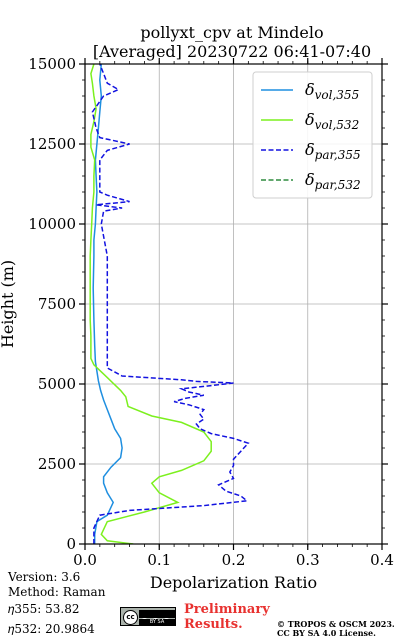 This screenshot has width=400, height=640. What do you see at coordinates (332, 91) in the screenshot?
I see `legend-label-1: δvol,355` at bounding box center [332, 91].